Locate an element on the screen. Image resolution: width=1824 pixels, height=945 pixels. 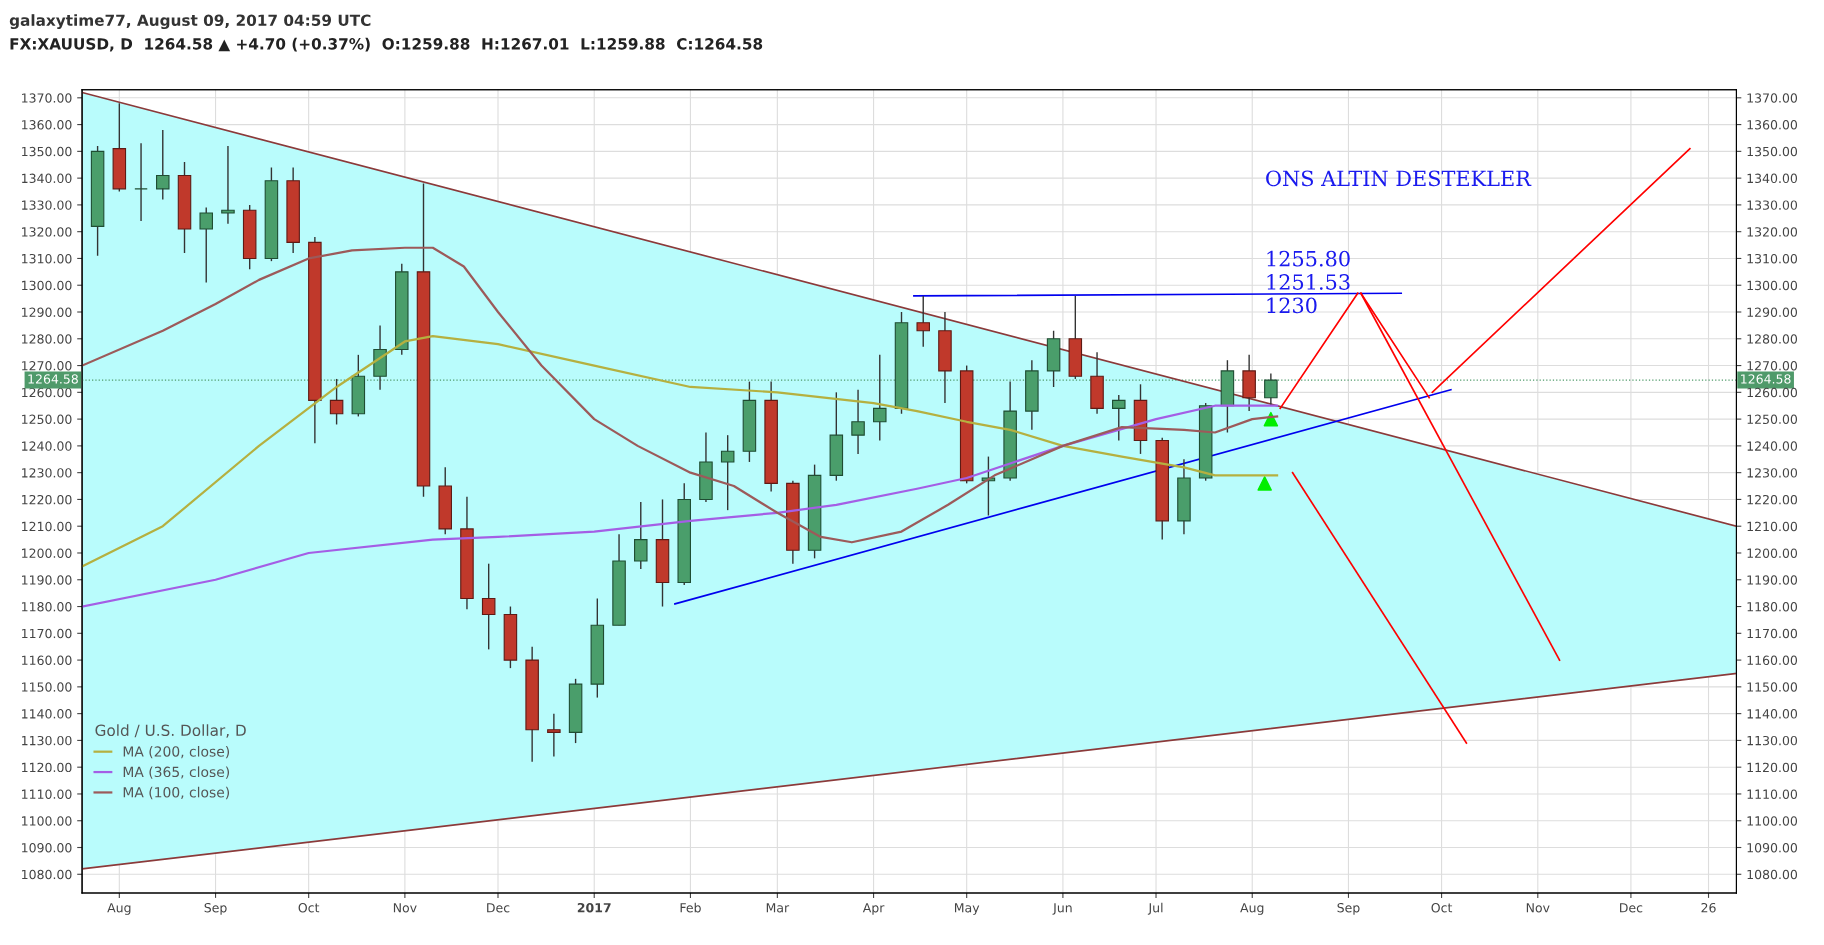
y-tick-label: 1100.00 is located at coordinates (47, 821).